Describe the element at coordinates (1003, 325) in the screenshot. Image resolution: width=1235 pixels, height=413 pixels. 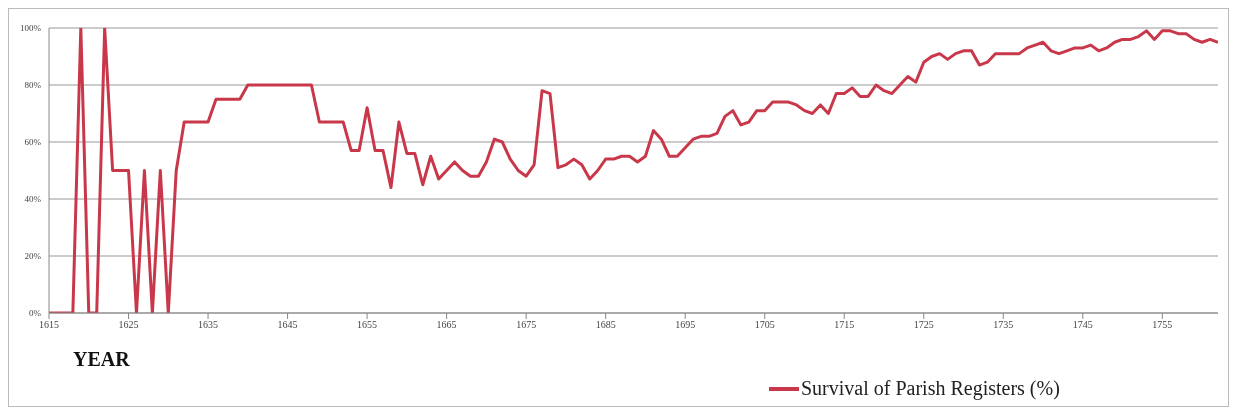
I see `x-tick-label: 1735` at that location.